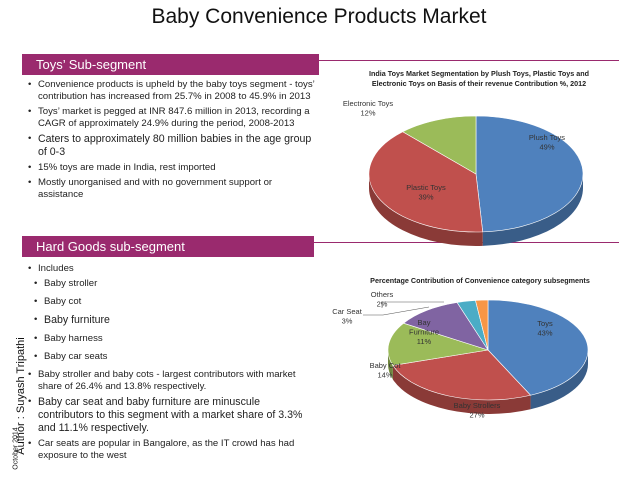  I want to click on hard-goods-bullet: Includes, so click(171, 269).